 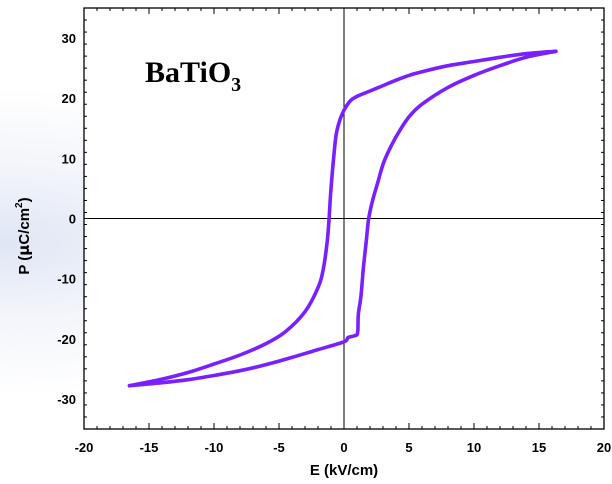 I want to click on y-axis-title-prefix: P (, so click(x=24, y=265).